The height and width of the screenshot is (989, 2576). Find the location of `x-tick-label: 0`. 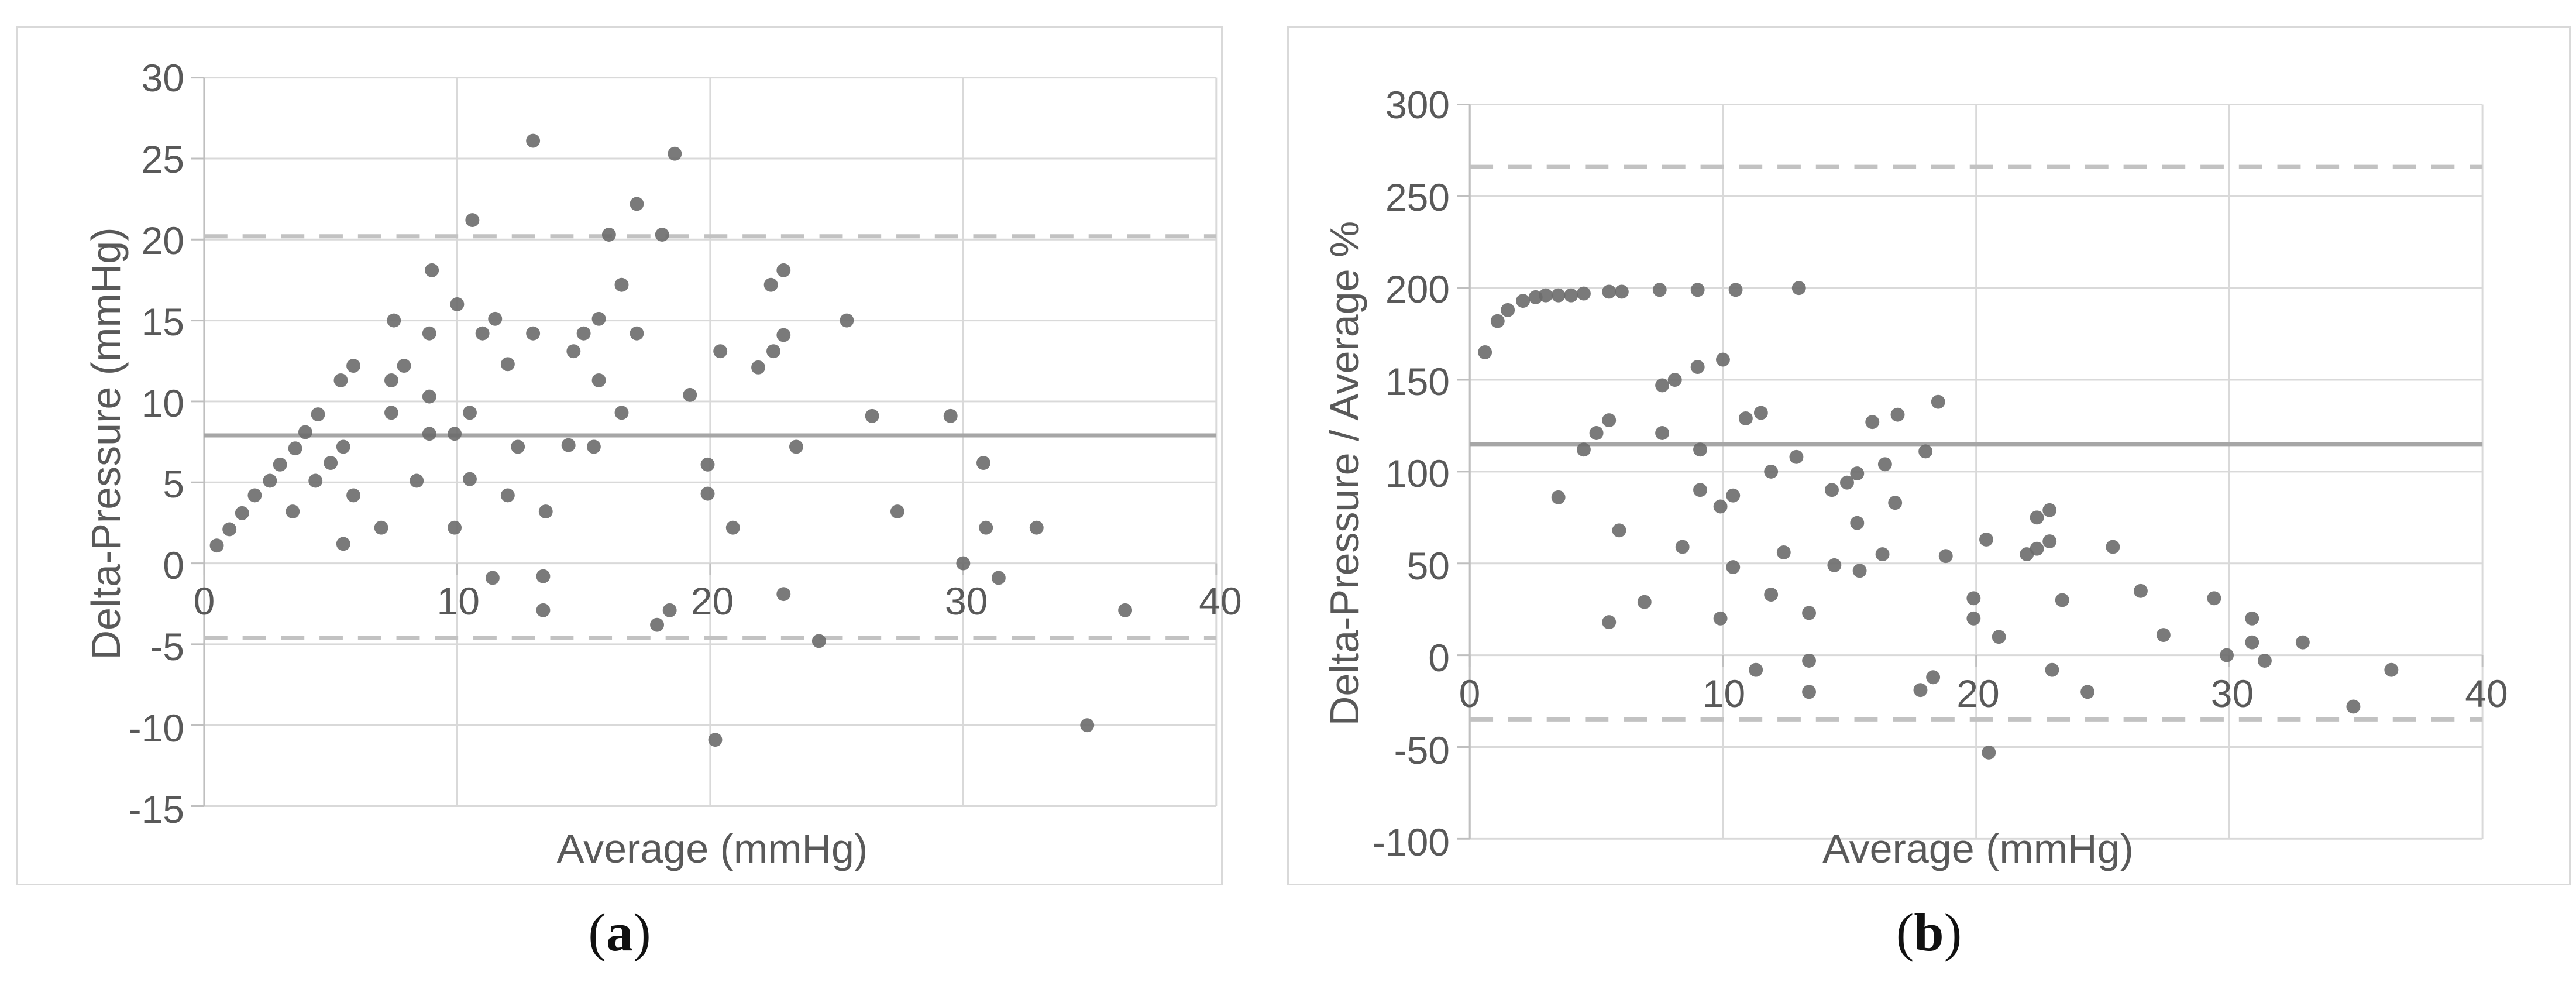

x-tick-label: 0 is located at coordinates (1470, 693).